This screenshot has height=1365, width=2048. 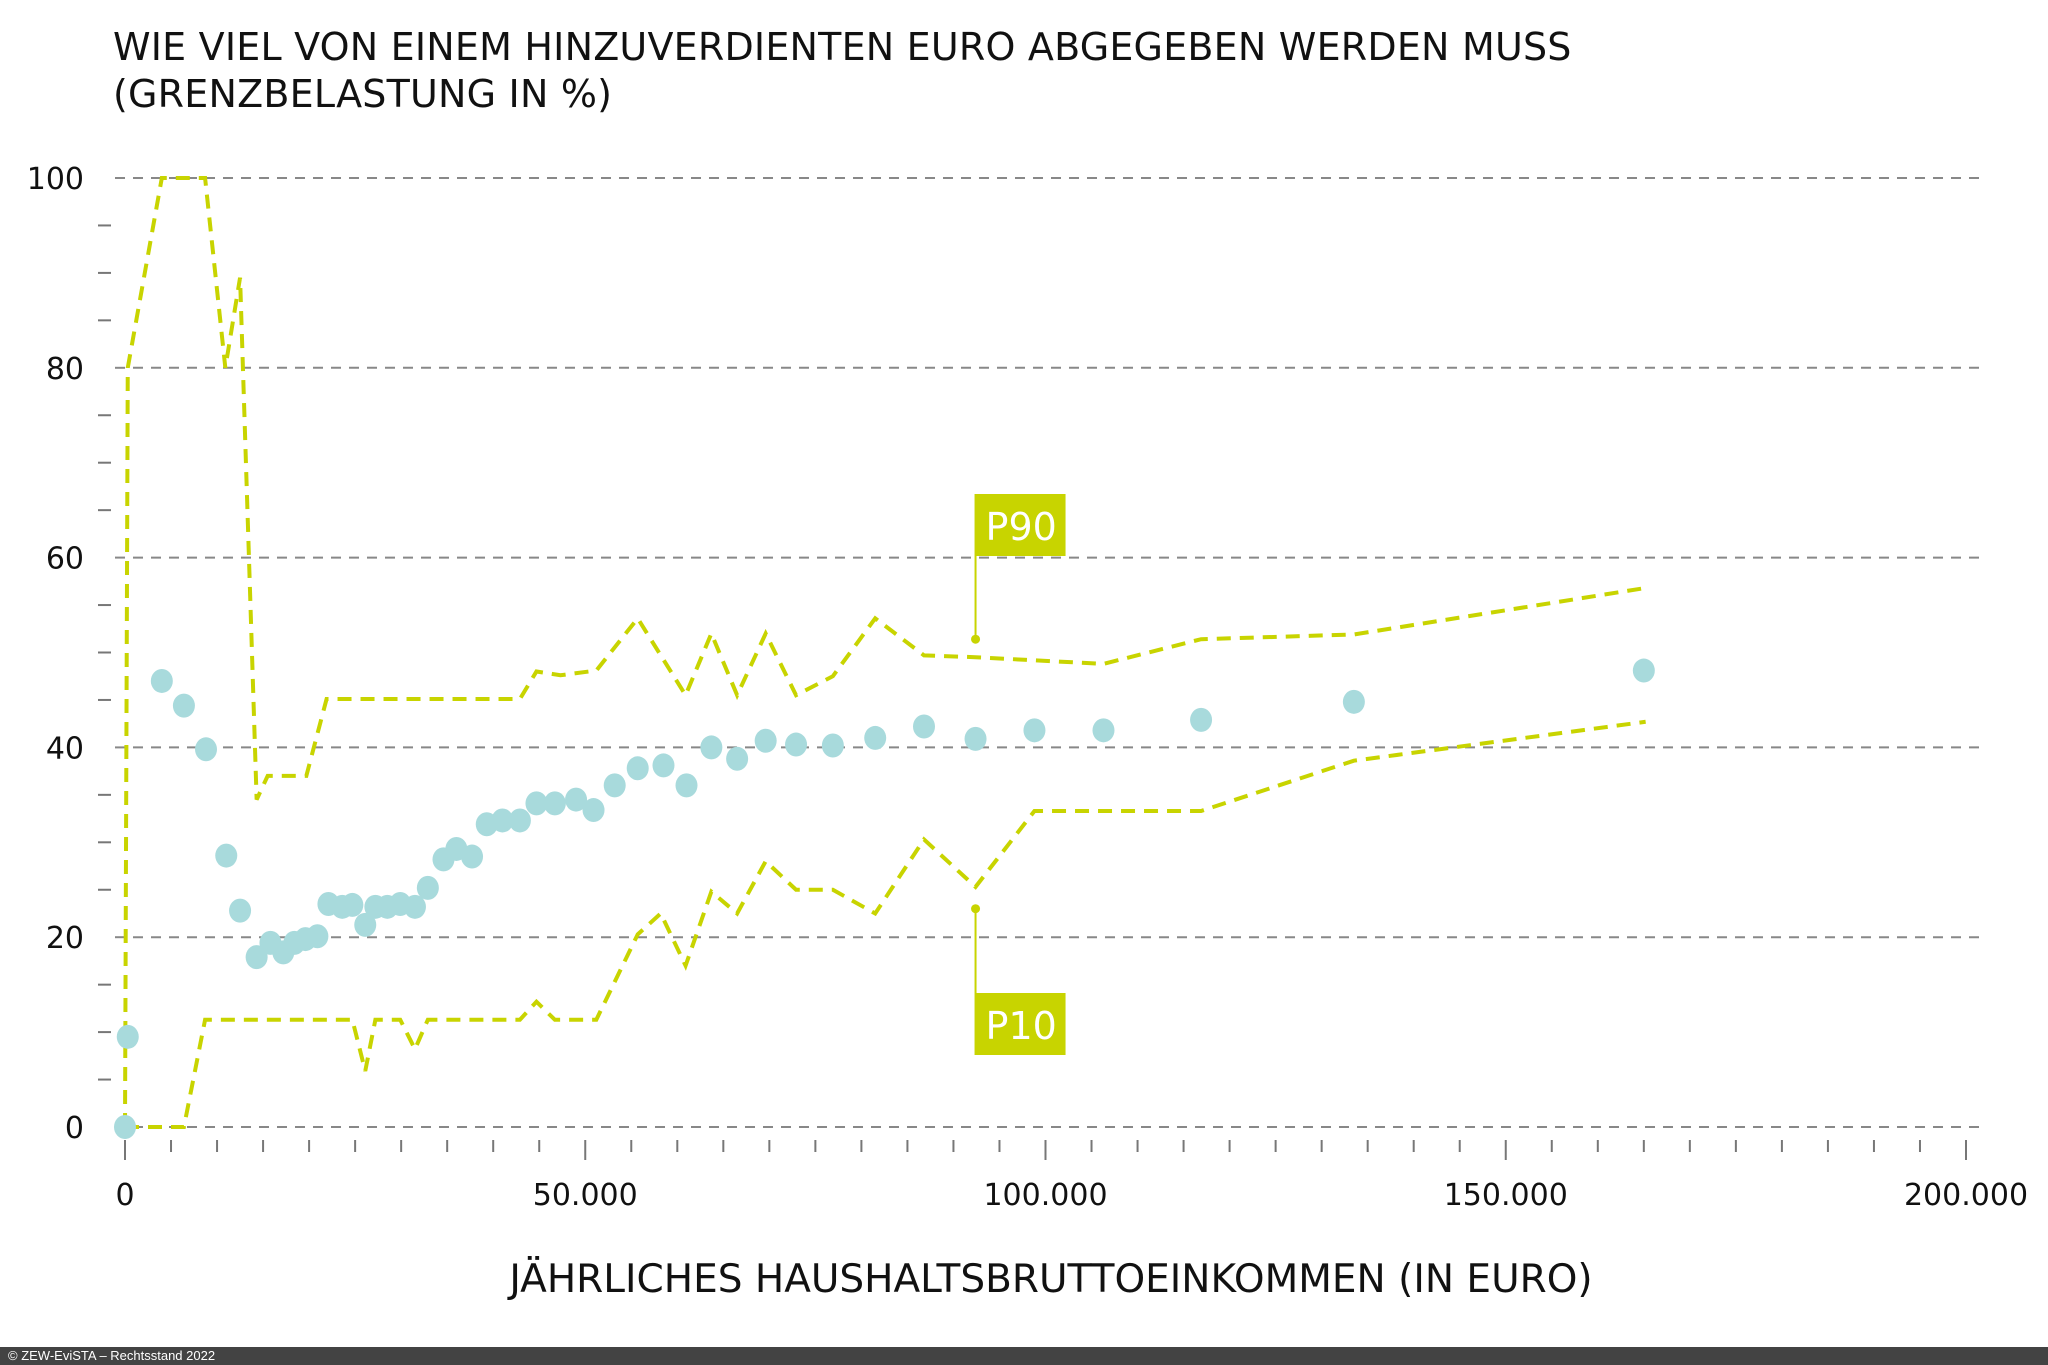 I want to click on y-tick-label: 20, so click(x=65, y=938).